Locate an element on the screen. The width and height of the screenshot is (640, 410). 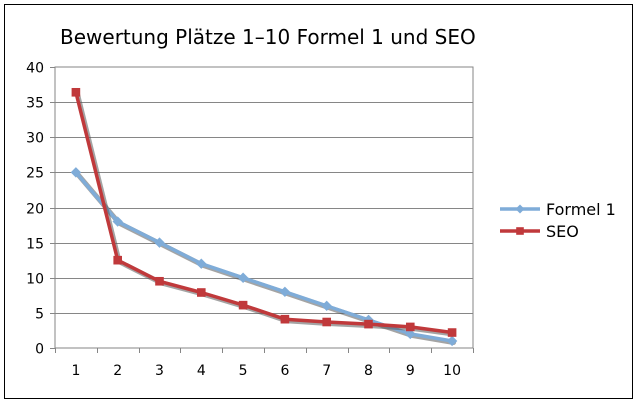
y-tick-label: 5 is located at coordinates (39, 315).